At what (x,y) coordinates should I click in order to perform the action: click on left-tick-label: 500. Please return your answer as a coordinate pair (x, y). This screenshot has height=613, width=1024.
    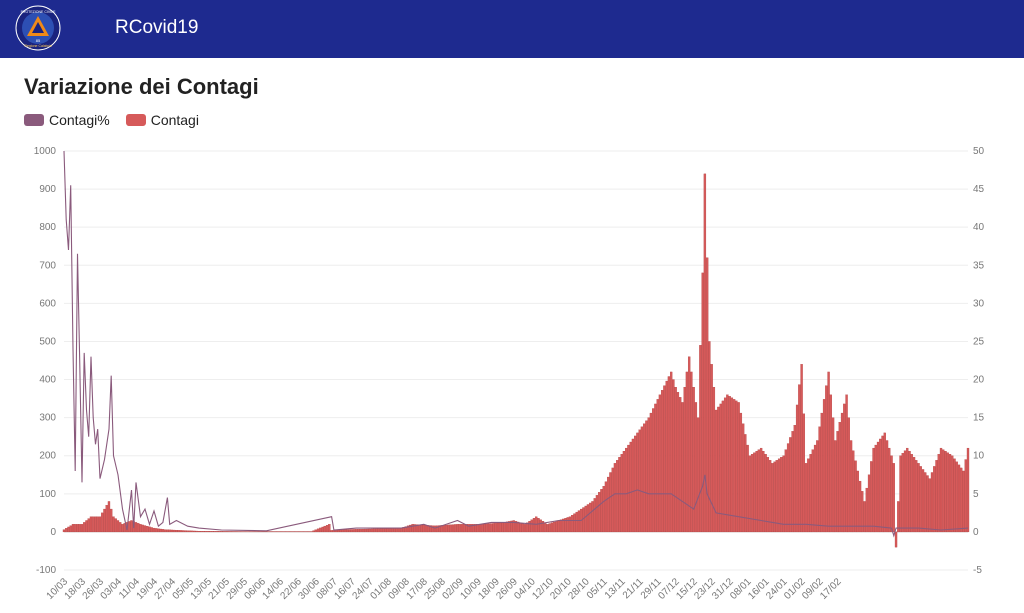
    Looking at the image, I should click on (47, 341).